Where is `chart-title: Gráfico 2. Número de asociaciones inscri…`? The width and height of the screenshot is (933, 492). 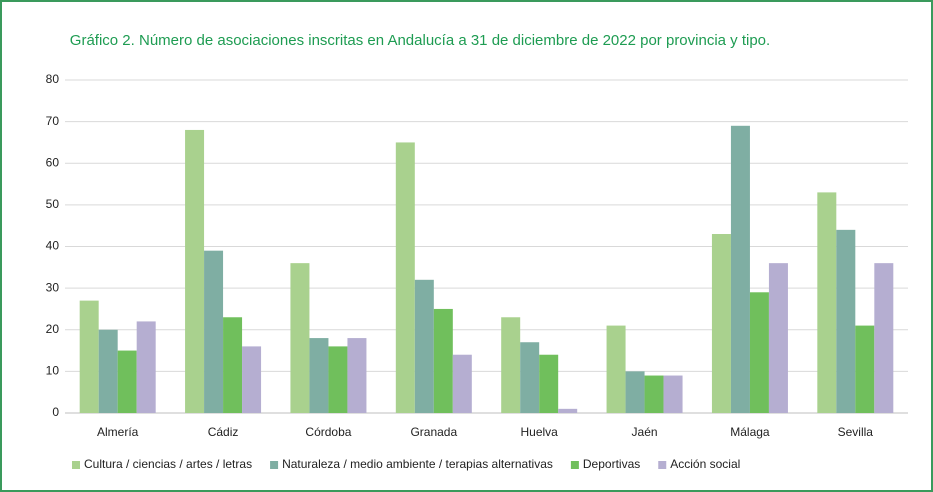 chart-title: Gráfico 2. Número de asociaciones inscri… is located at coordinates (420, 40).